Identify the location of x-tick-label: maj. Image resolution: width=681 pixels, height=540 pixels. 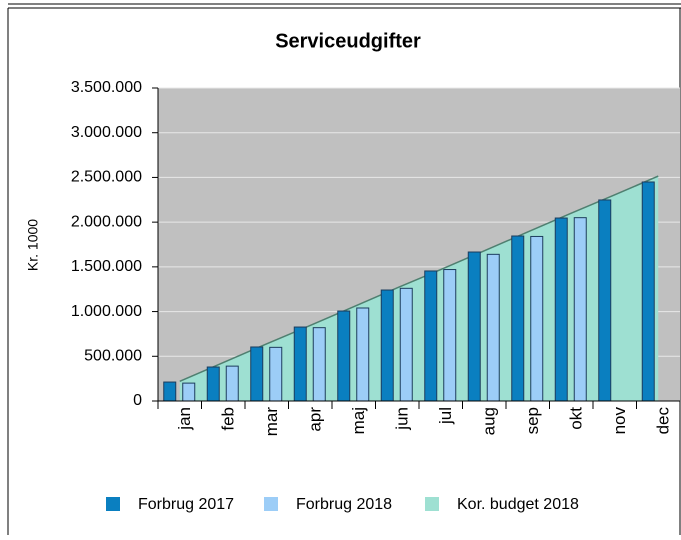
(358, 420).